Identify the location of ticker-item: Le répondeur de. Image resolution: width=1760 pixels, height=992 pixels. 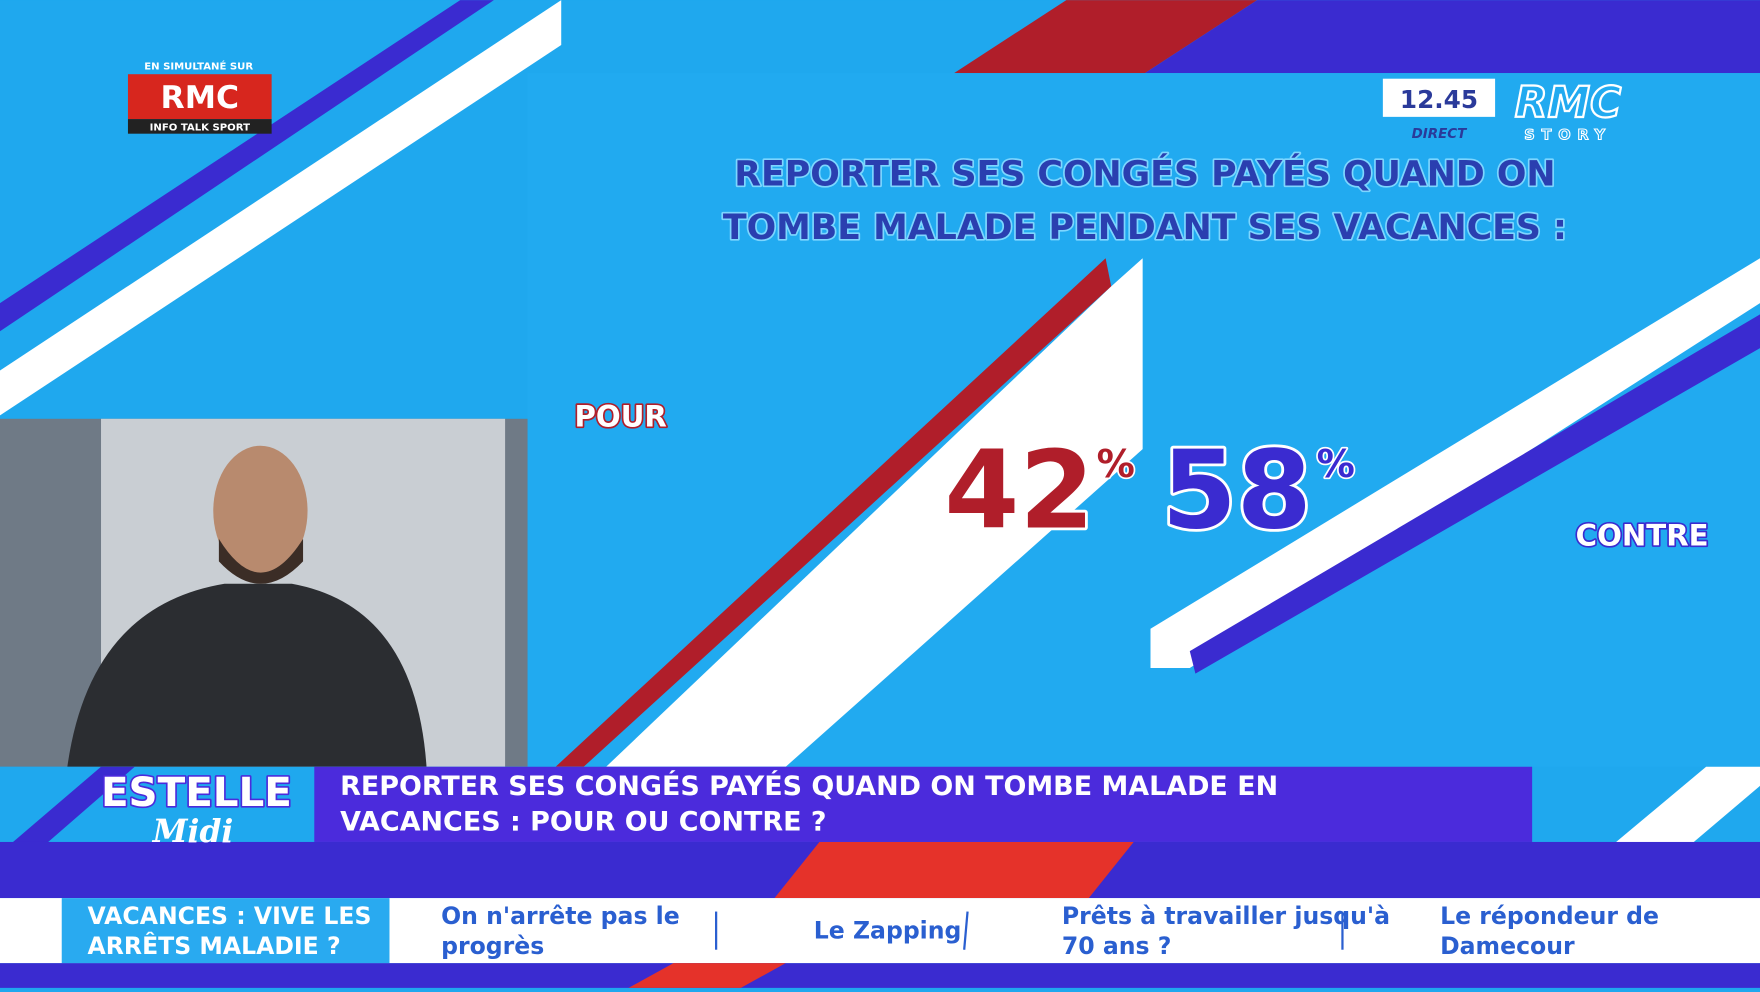
(1549, 916).